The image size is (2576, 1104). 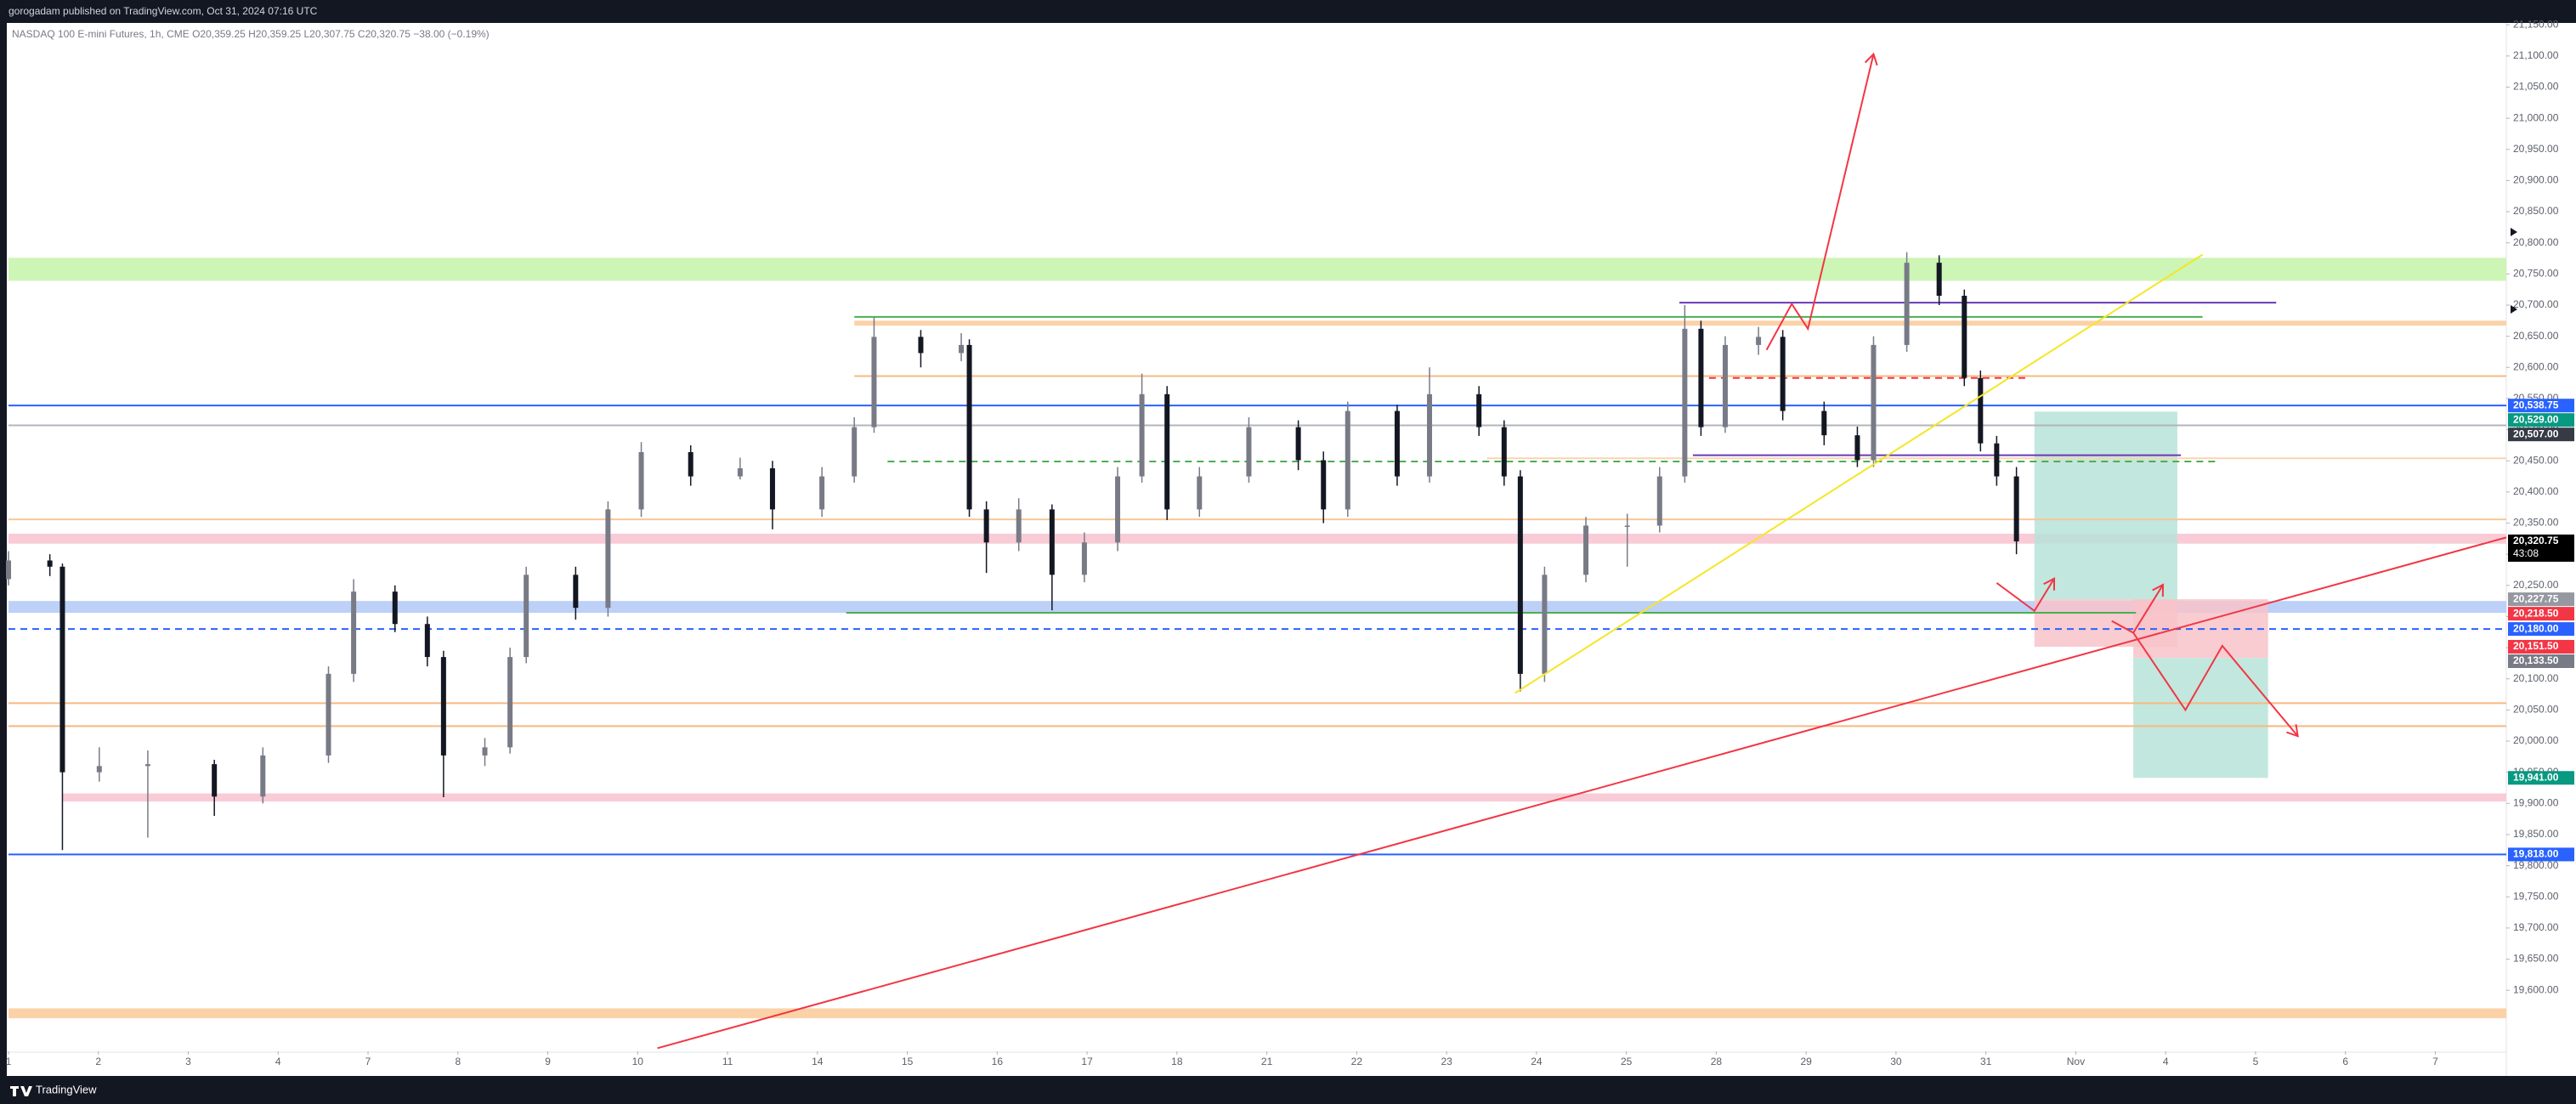 I want to click on y-tick-label: 21,000.00, so click(x=2536, y=117).